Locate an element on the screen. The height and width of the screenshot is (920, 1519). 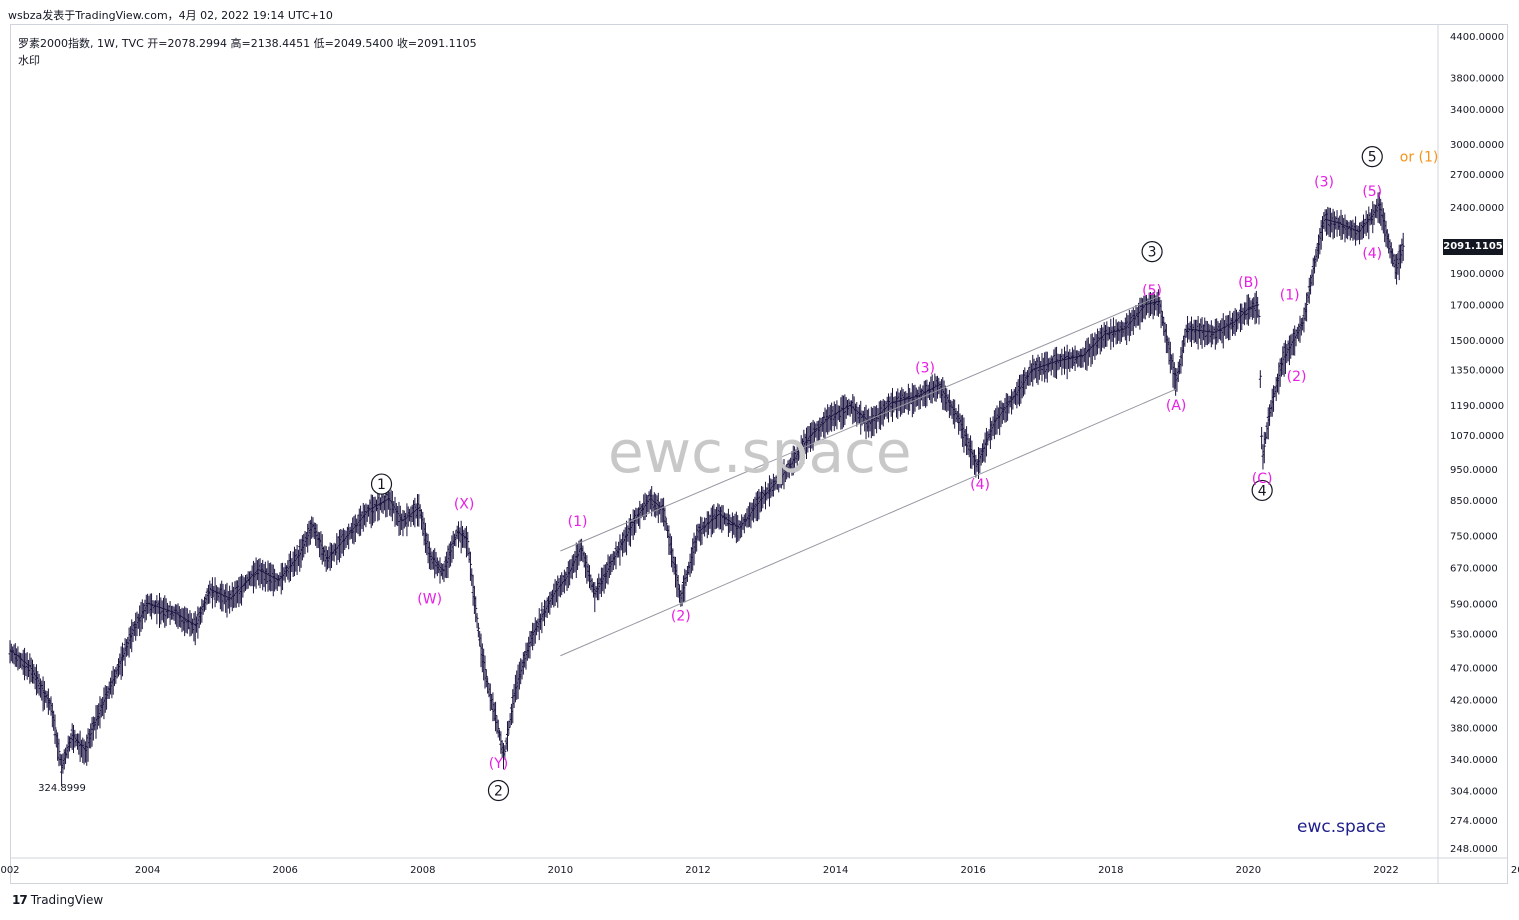
y-tick-label: 670.0000 is located at coordinates (1474, 568).